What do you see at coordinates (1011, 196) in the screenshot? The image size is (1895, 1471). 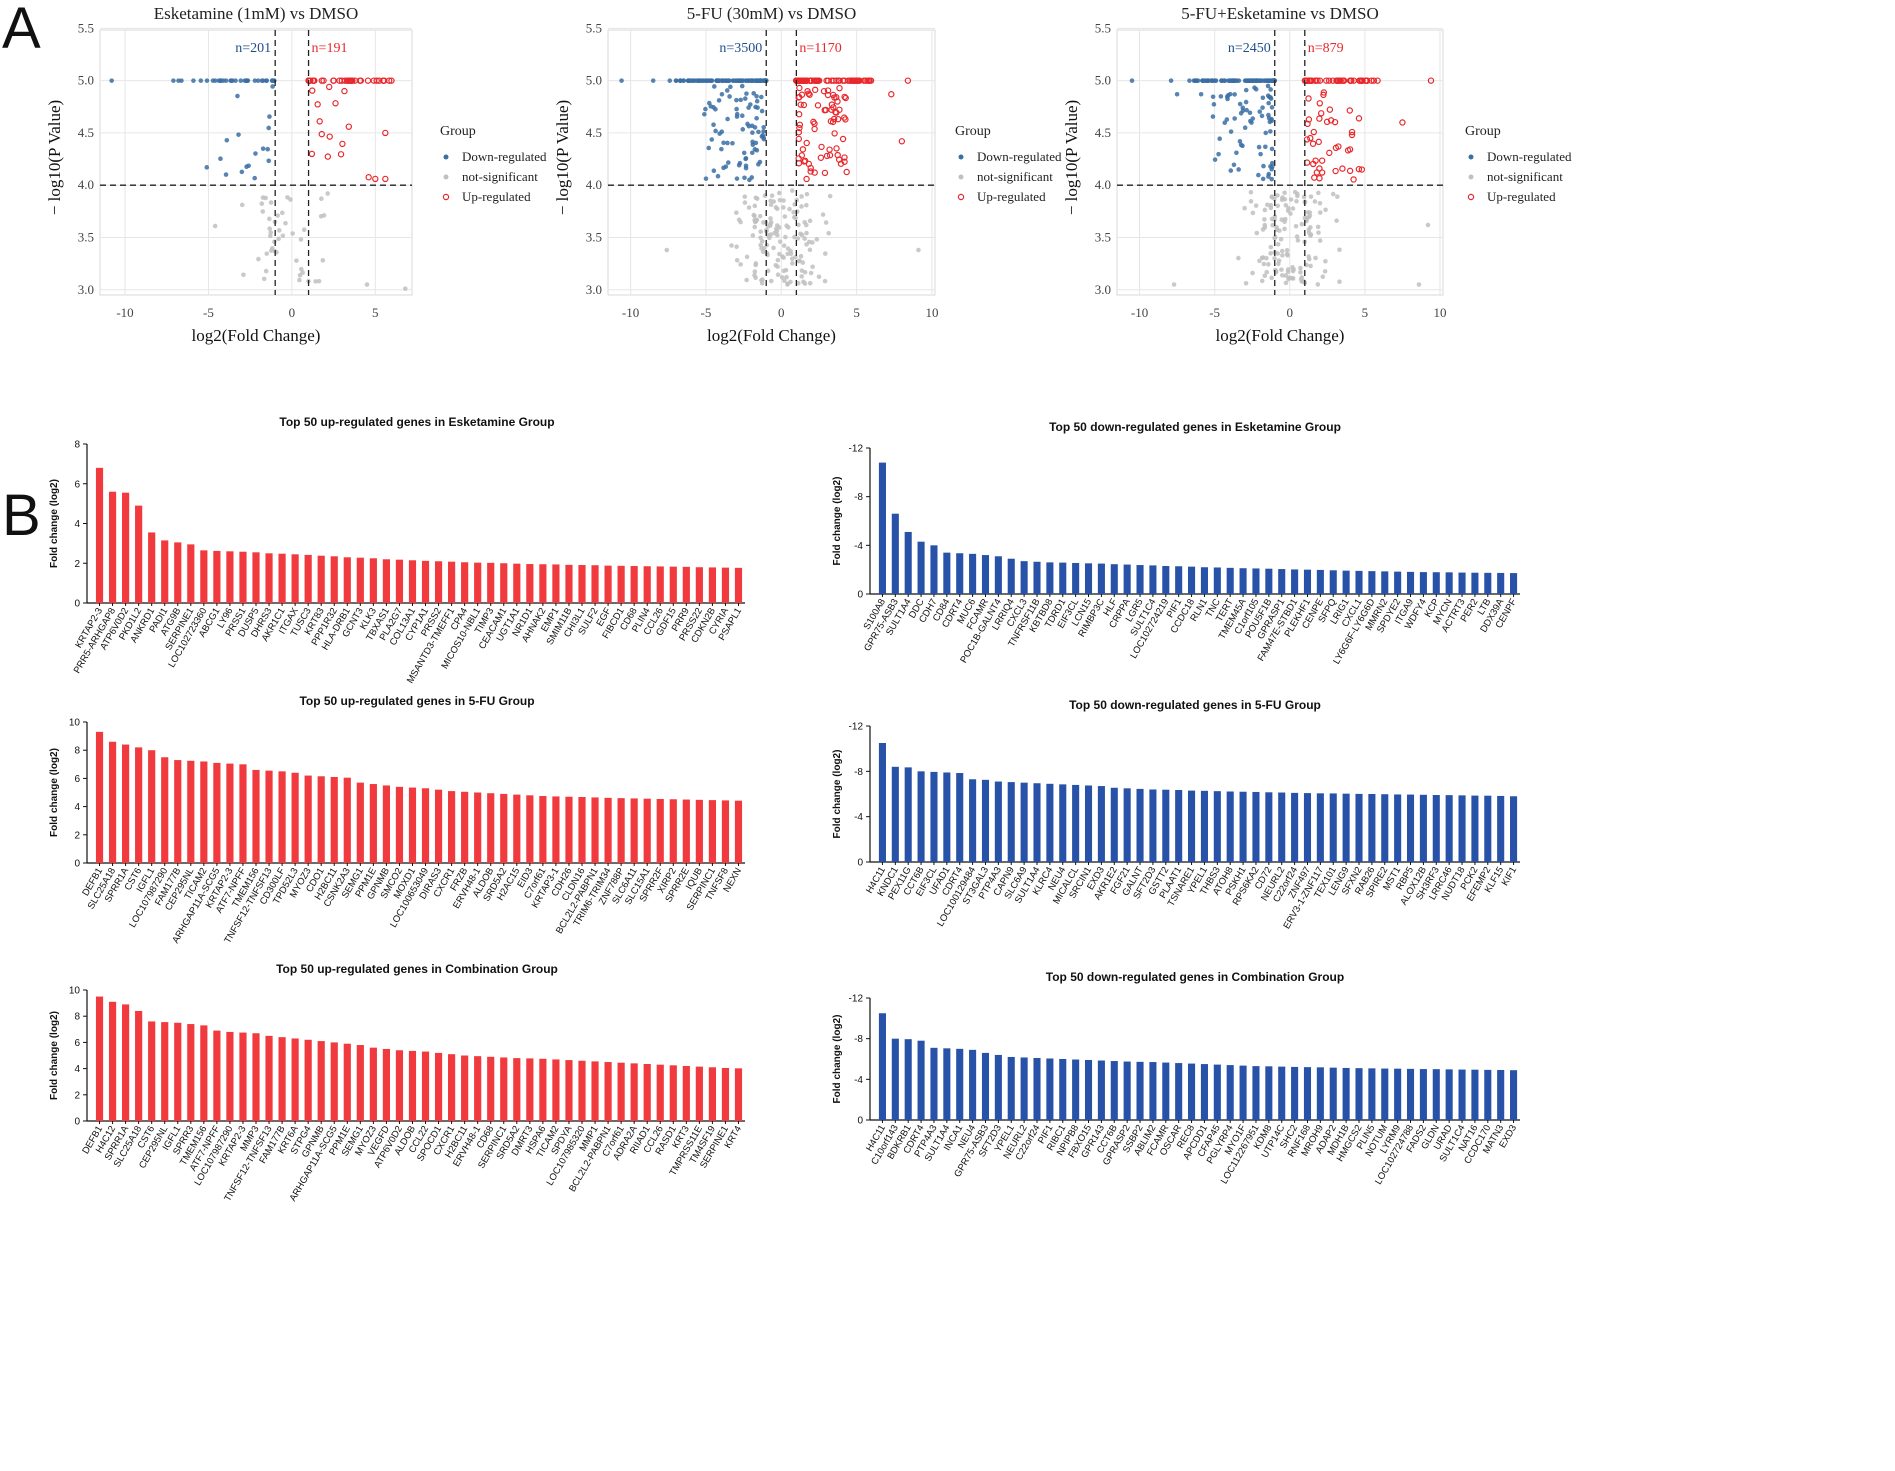 I see `legend-label: Up-regulated` at bounding box center [1011, 196].